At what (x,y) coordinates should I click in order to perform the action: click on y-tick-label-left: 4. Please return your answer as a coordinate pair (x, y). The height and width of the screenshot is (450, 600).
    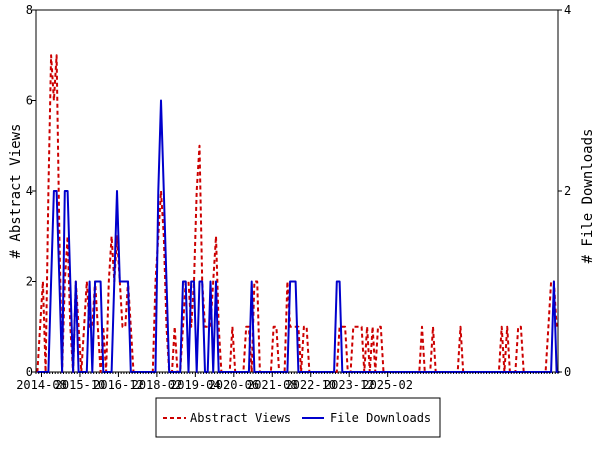
    Looking at the image, I should click on (29, 191).